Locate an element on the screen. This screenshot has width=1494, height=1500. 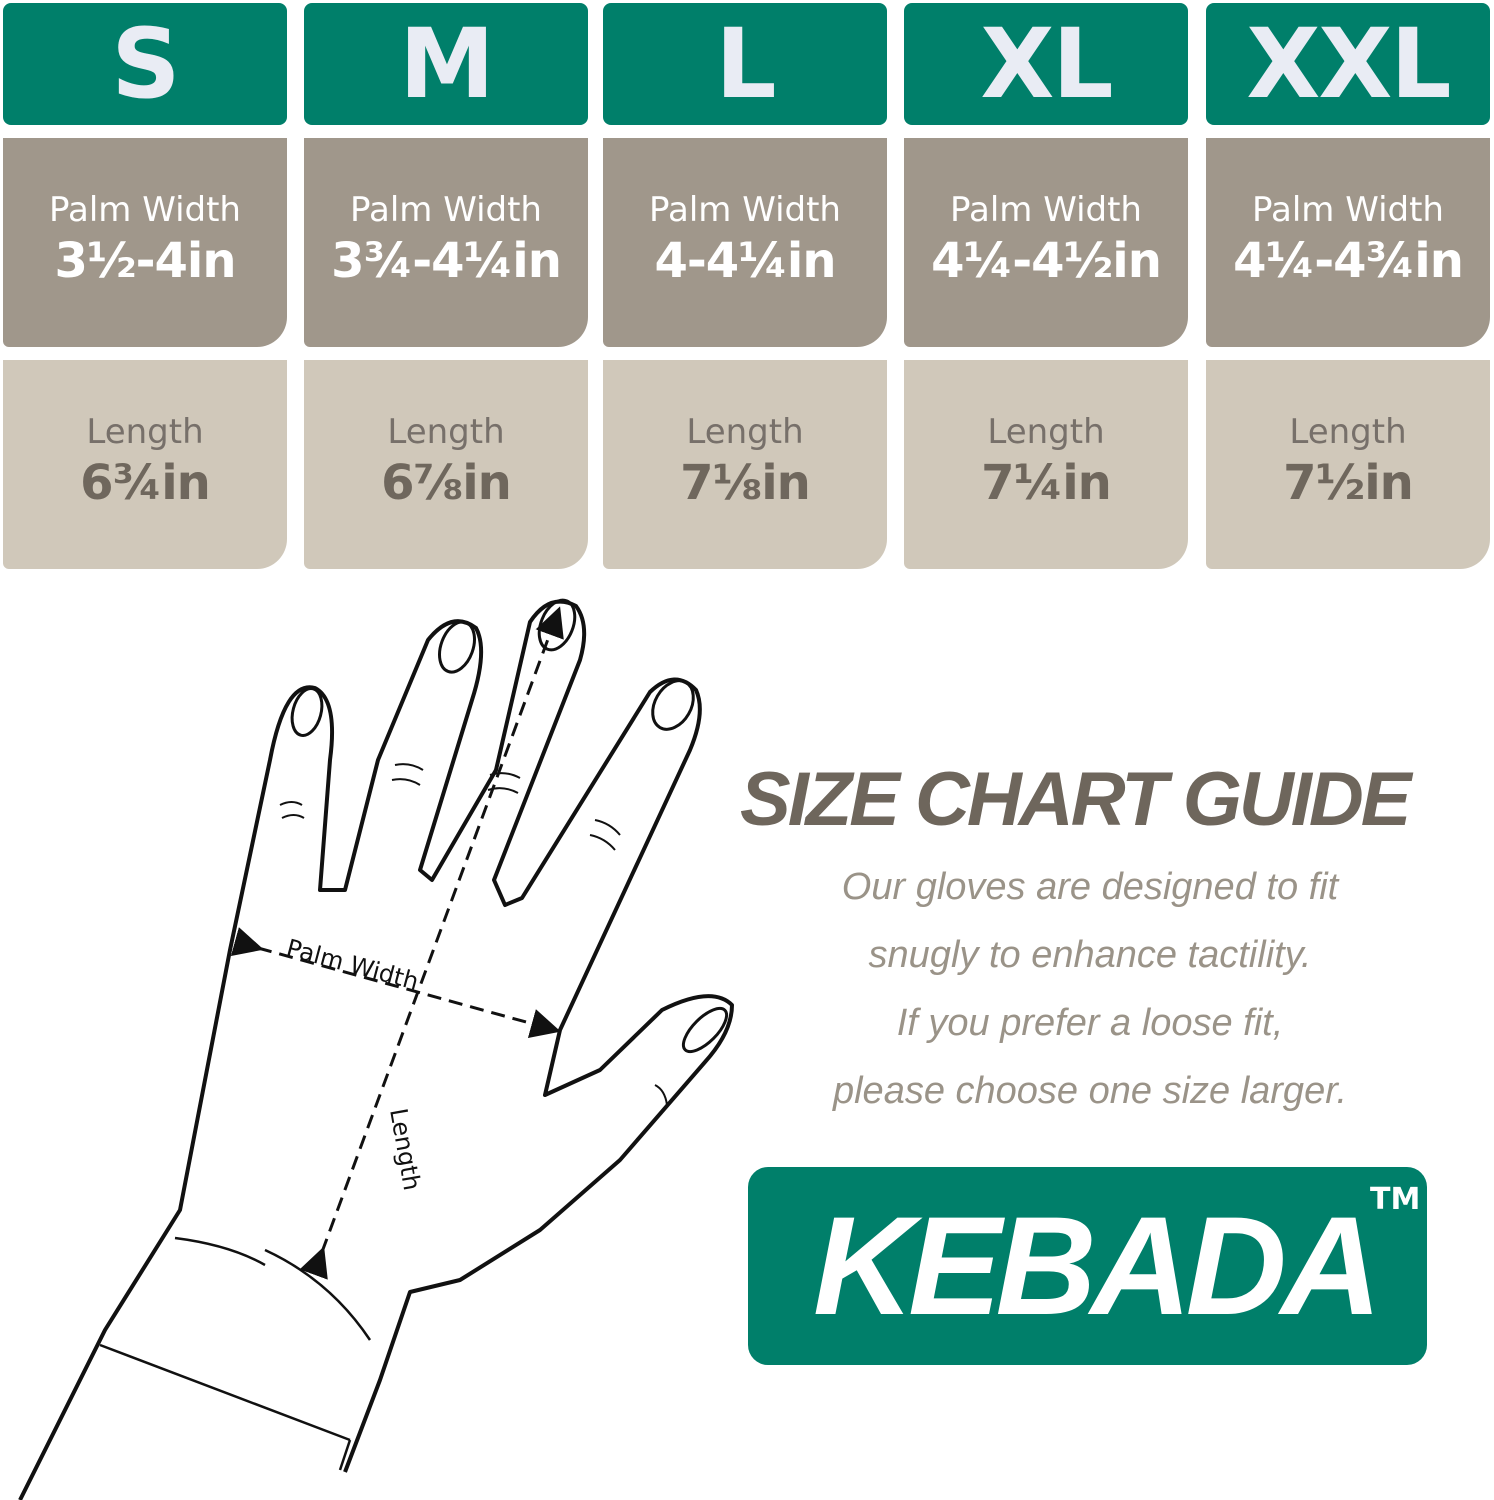
size-header: S is located at coordinates (145, 64).